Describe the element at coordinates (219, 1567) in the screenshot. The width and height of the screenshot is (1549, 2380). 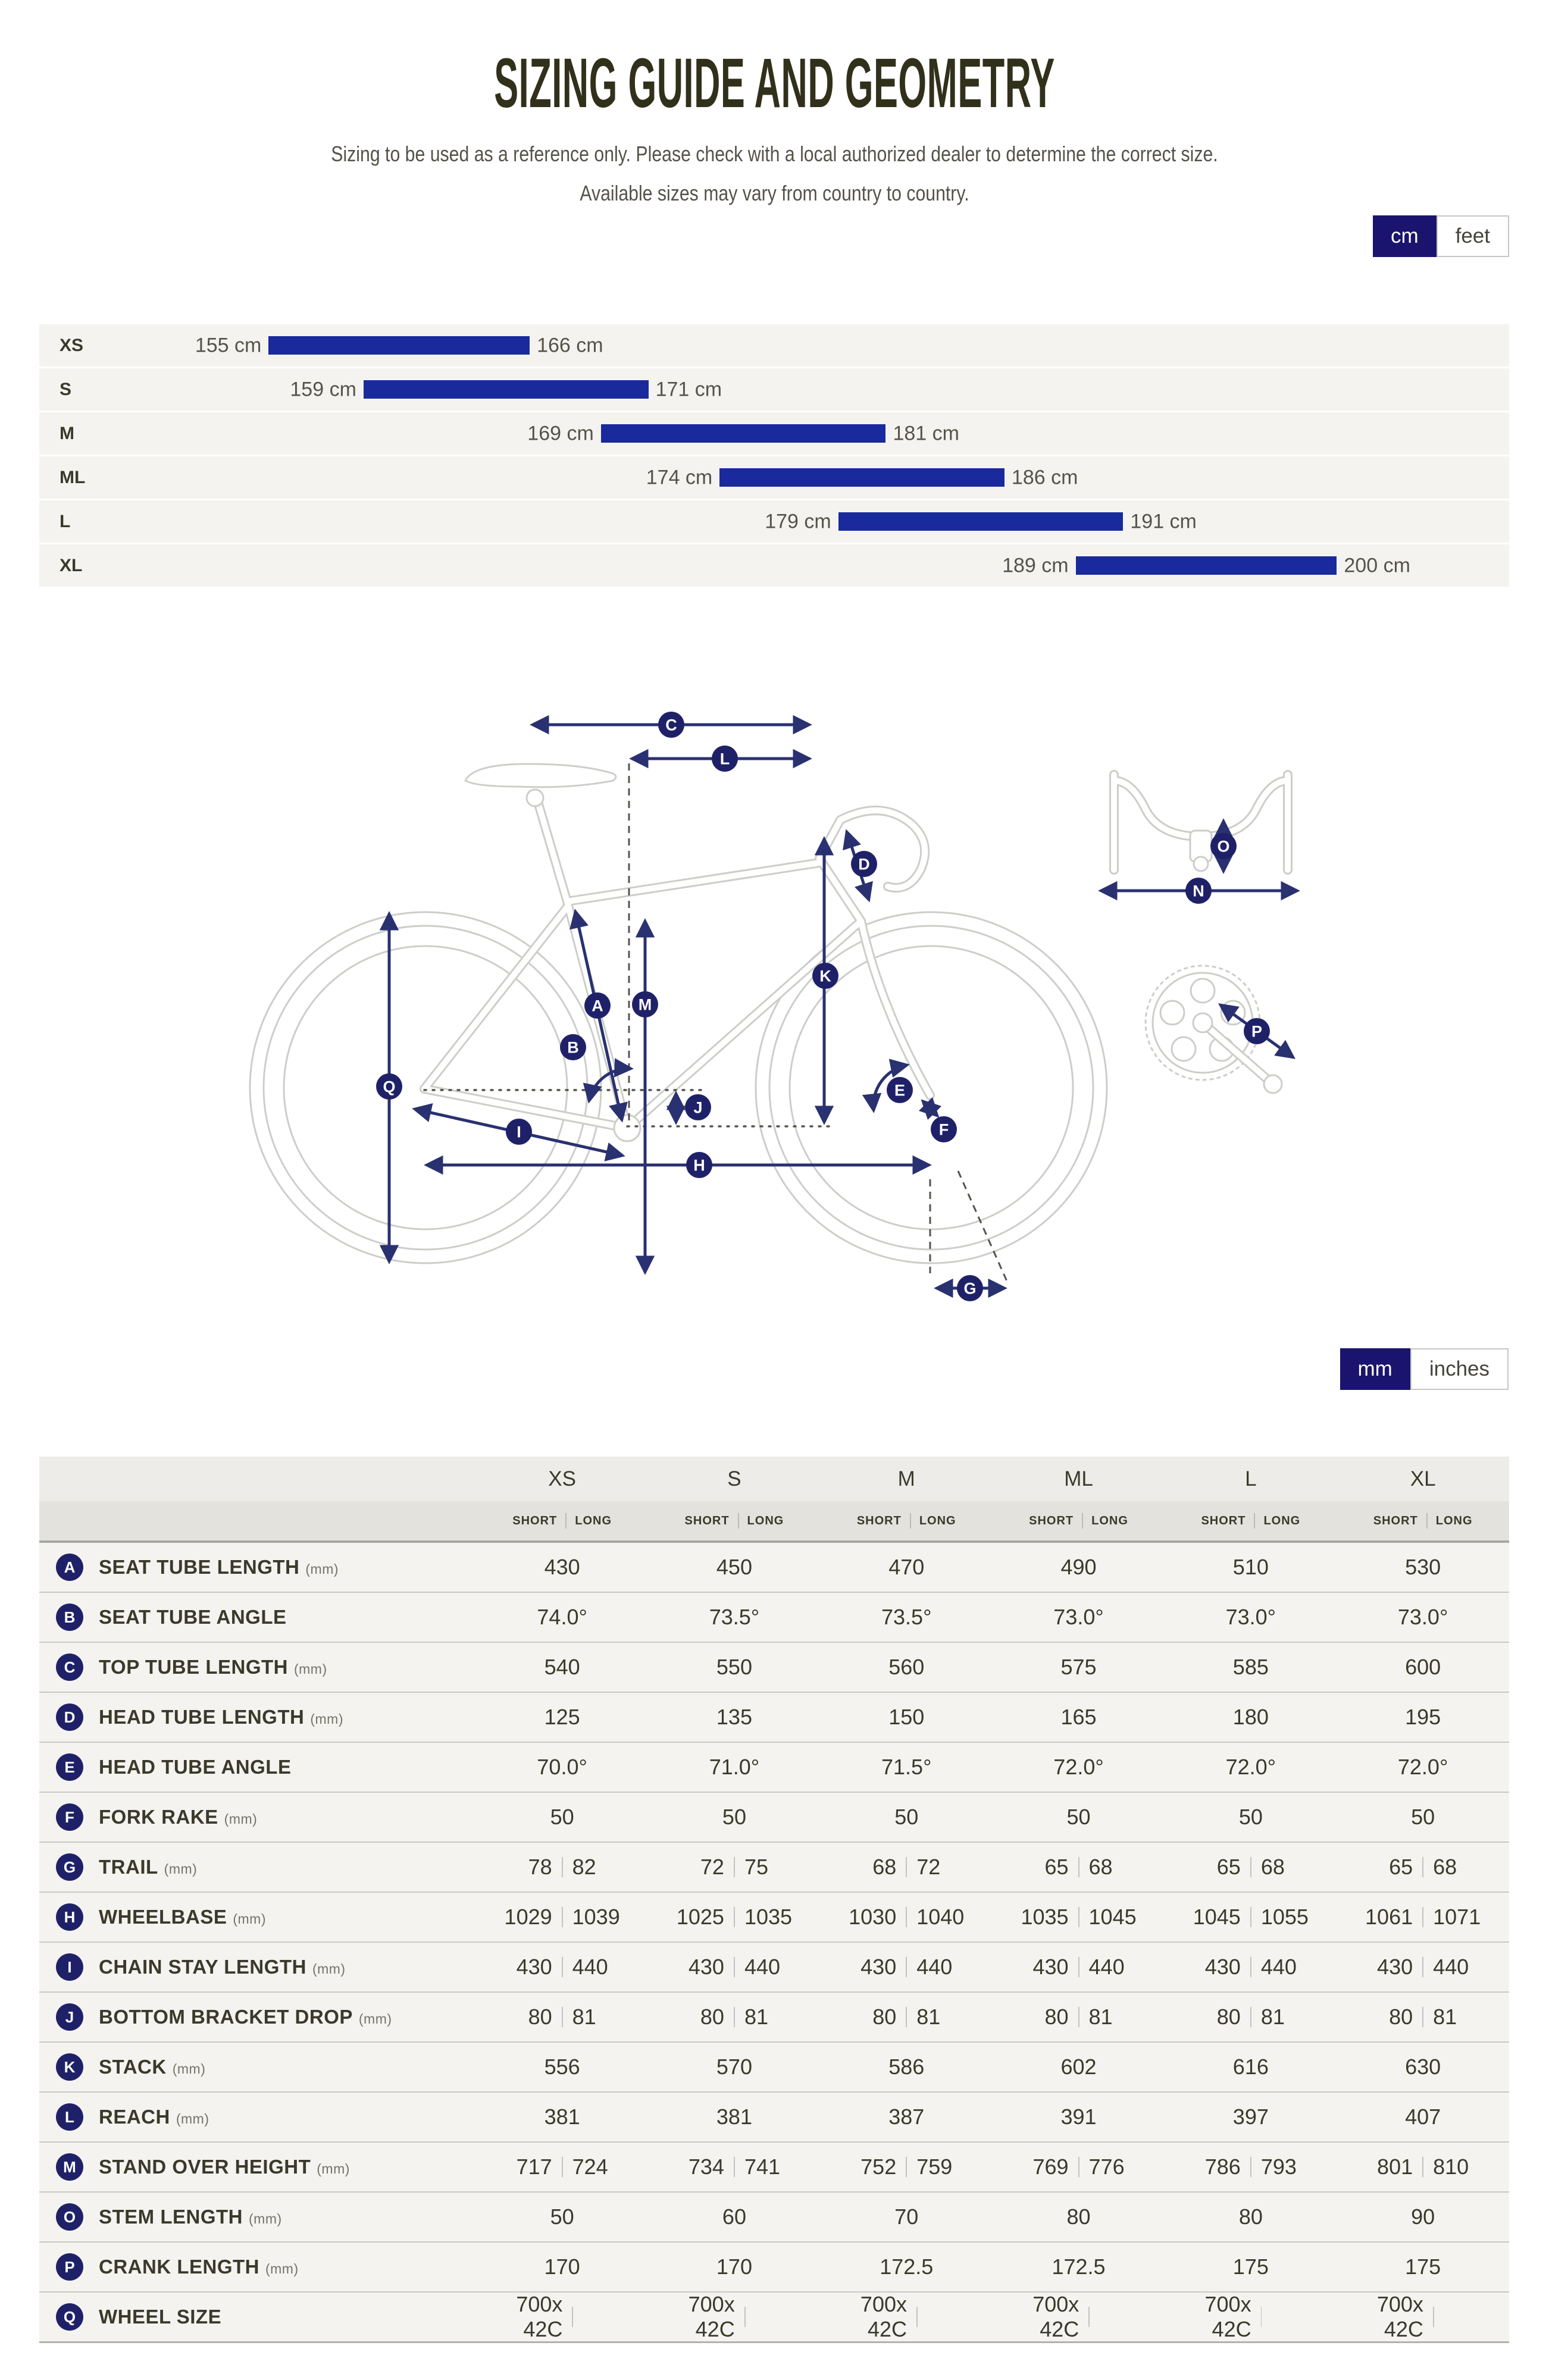
I see `geometry-row-label: SEAT TUBE LENGTH (mm)` at that location.